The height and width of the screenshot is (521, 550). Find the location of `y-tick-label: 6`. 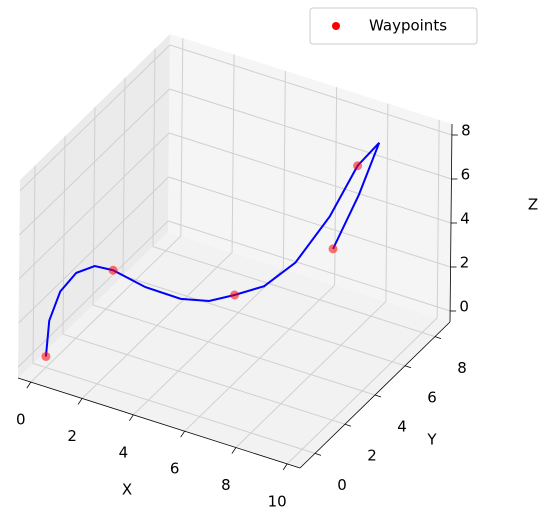

y-tick-label: 6 is located at coordinates (432, 397).